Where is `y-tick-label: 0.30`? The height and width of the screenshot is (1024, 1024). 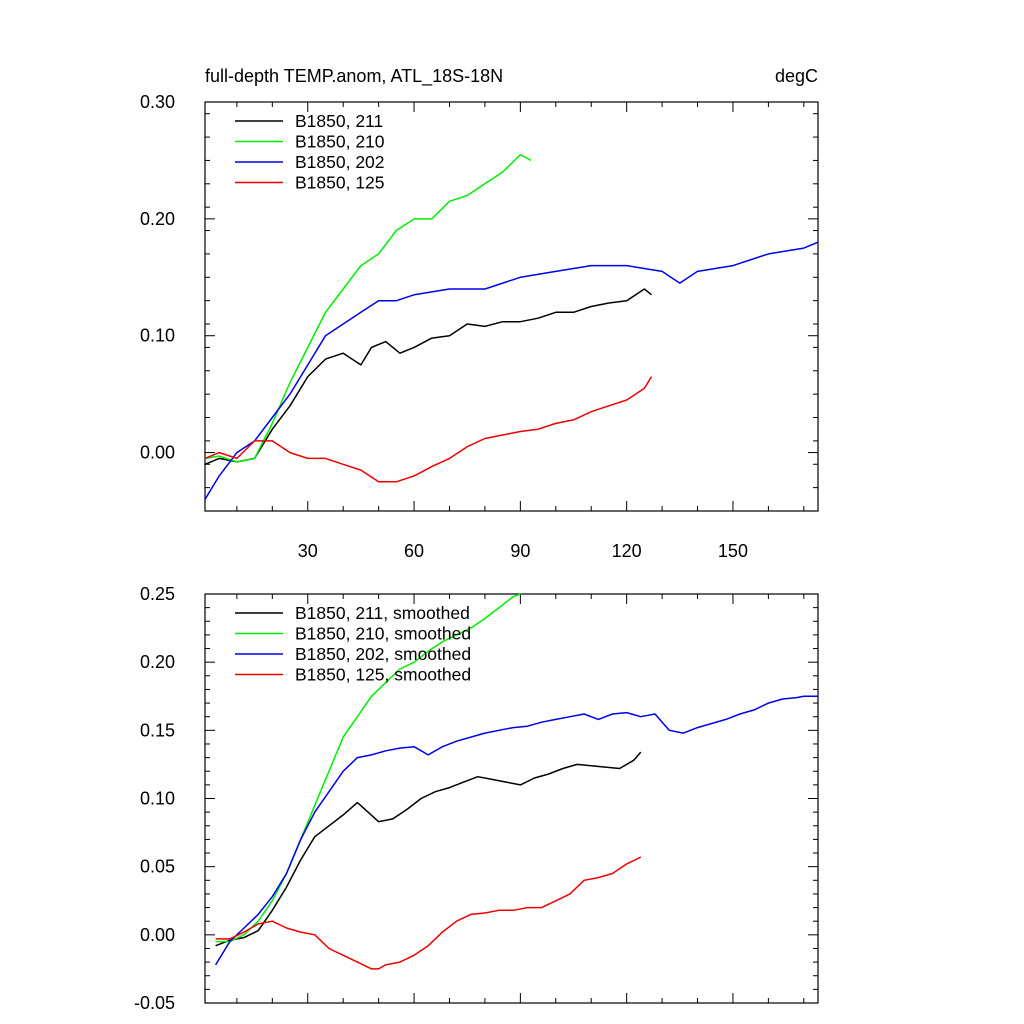
y-tick-label: 0.30 is located at coordinates (157, 102).